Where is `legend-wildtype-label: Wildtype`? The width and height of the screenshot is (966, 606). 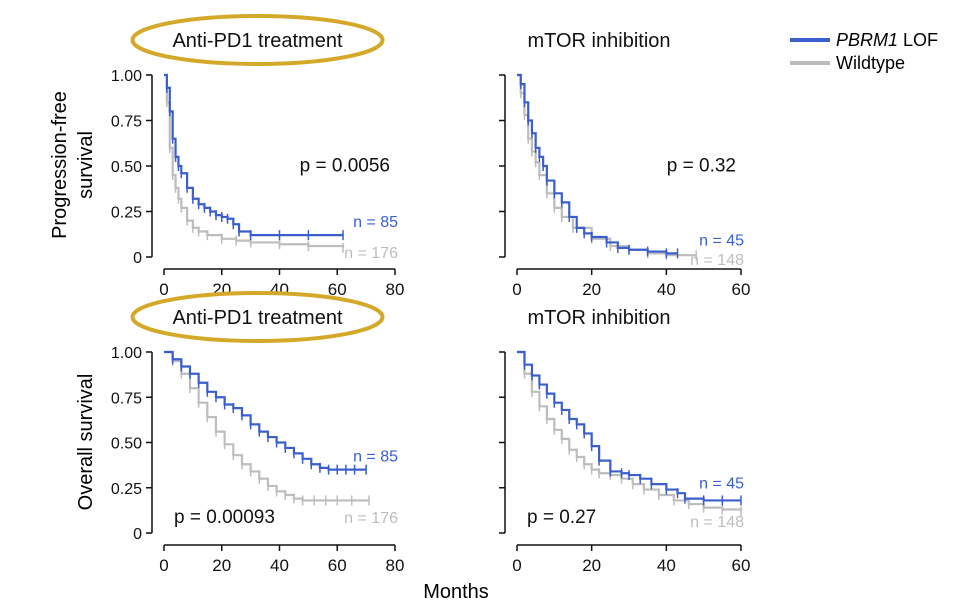 legend-wildtype-label: Wildtype is located at coordinates (870, 63).